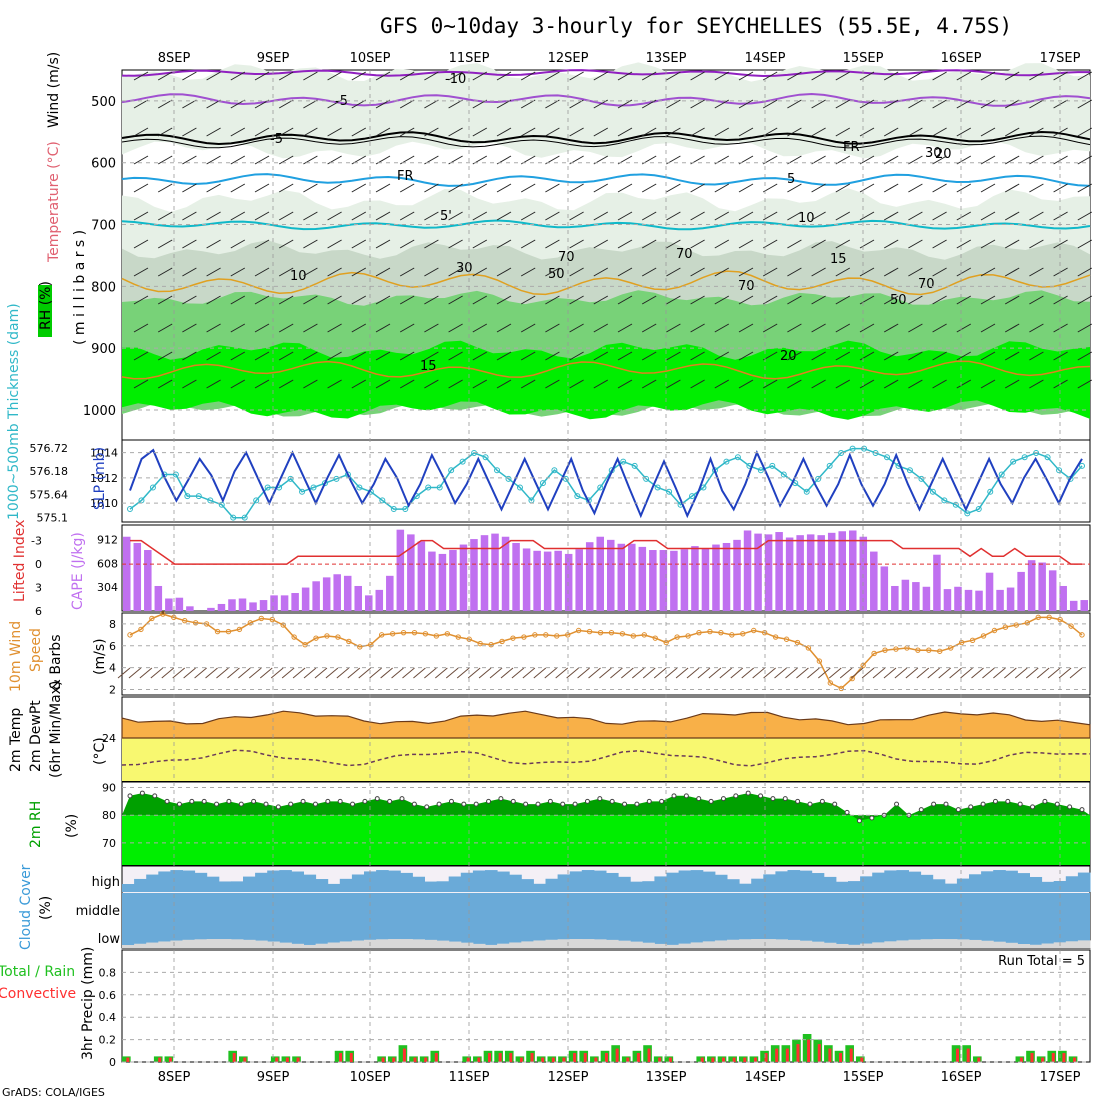 The height and width of the screenshot is (1100, 1100). Describe the element at coordinates (606, 920) in the screenshot. I see `cloud-middle-fill` at that location.